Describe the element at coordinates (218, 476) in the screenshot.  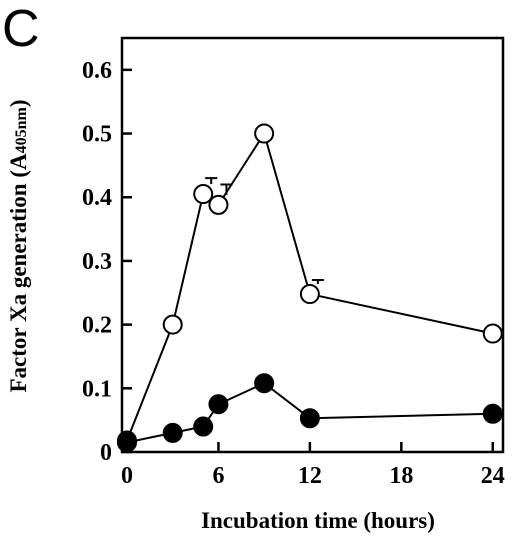
I see `x-tick-label: 6` at that location.